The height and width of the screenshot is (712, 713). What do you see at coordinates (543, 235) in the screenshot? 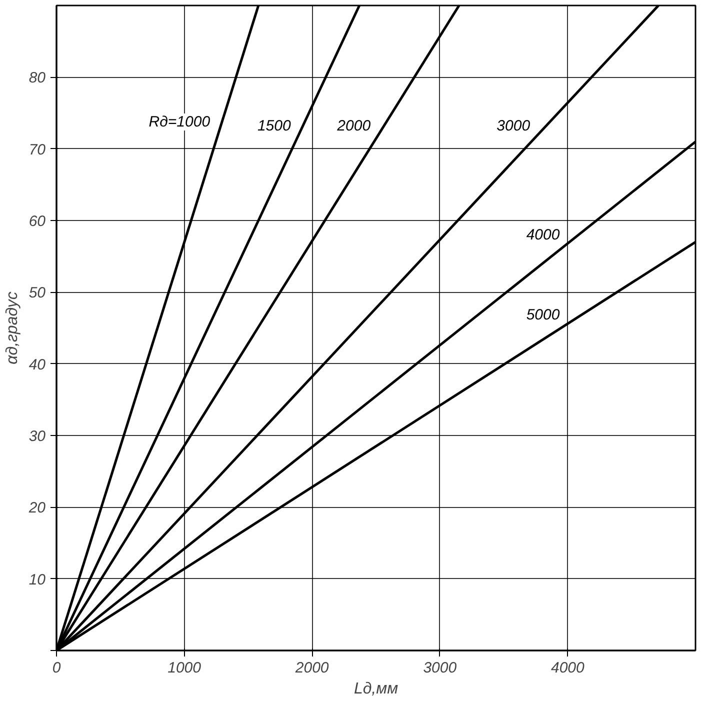
I see `series-label: 4000` at bounding box center [543, 235].